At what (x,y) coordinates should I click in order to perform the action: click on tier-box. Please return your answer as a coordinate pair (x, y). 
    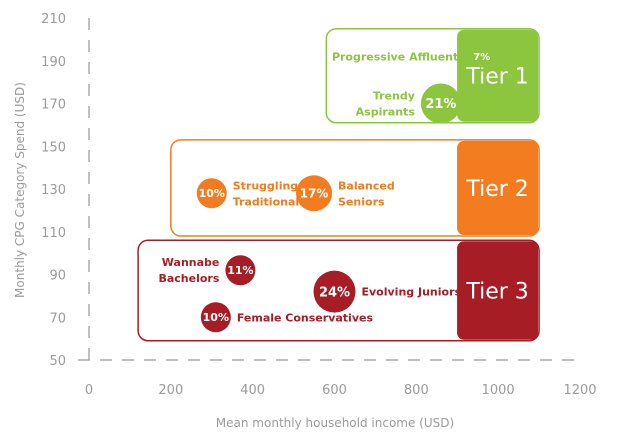
    Looking at the image, I should click on (355, 188).